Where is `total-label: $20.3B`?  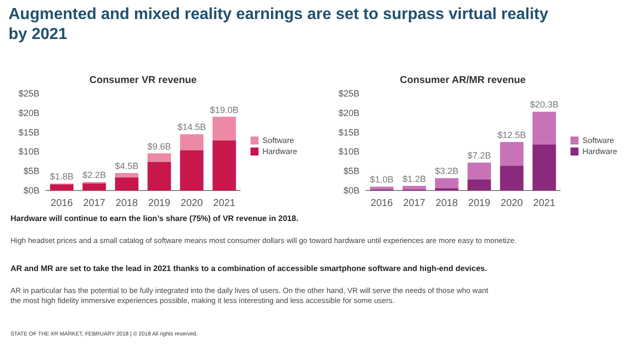
total-label: $20.3B is located at coordinates (544, 105).